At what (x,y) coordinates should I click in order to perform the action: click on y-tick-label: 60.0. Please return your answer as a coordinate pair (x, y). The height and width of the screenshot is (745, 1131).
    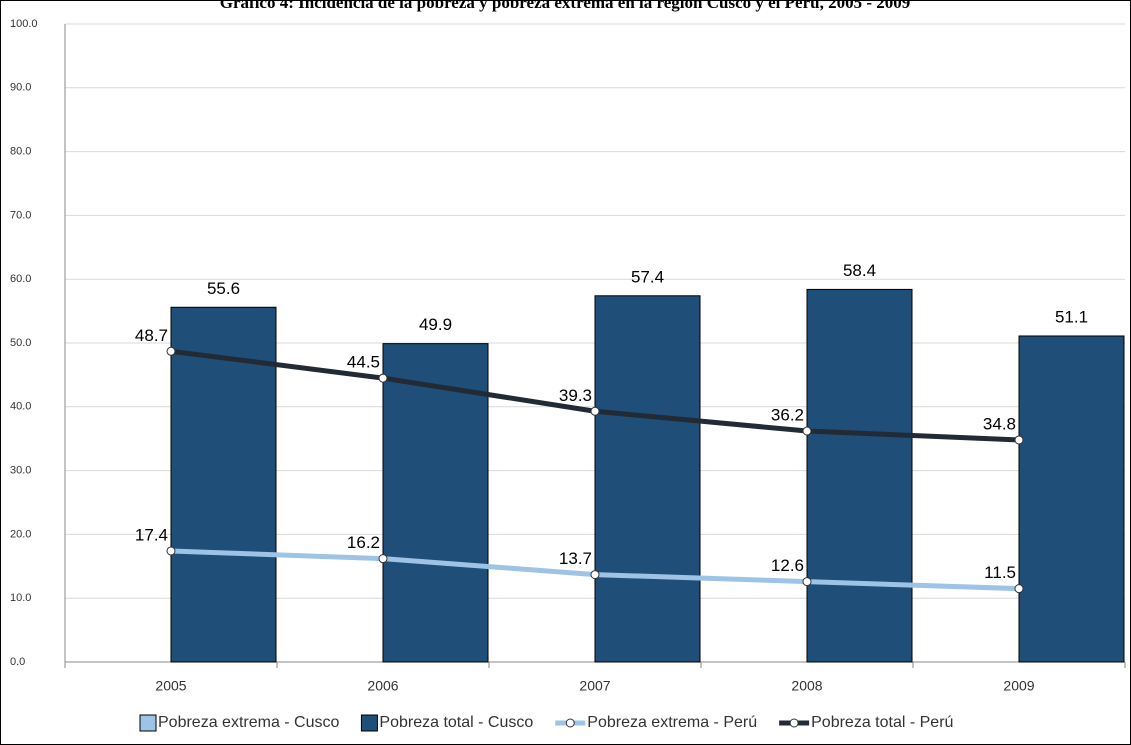
    Looking at the image, I should click on (20, 279).